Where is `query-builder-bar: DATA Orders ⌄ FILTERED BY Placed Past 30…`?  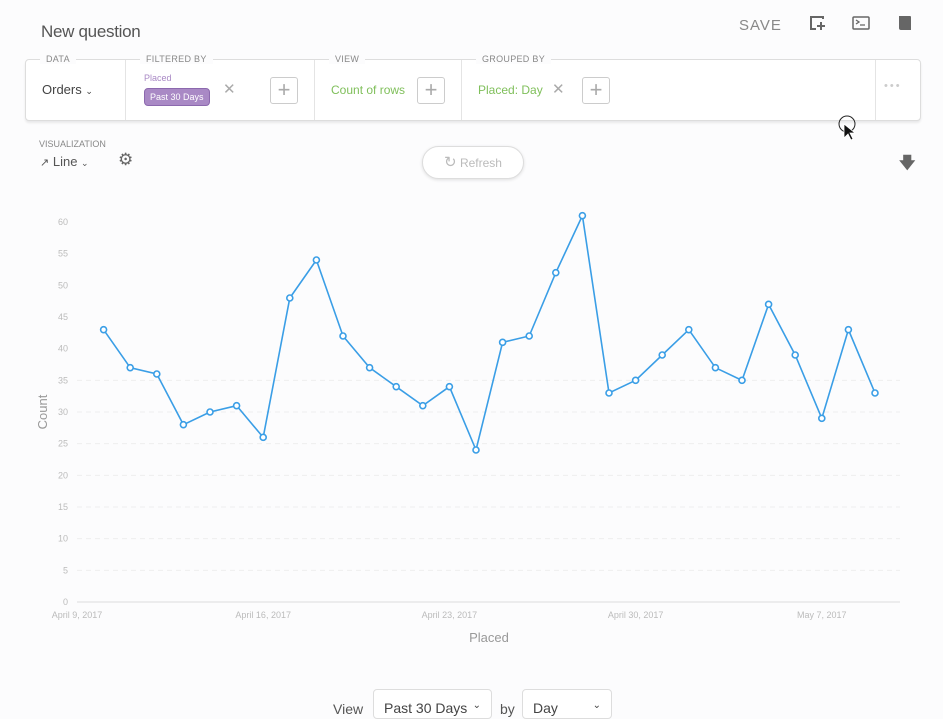 query-builder-bar: DATA Orders ⌄ FILTERED BY Placed Past 30… is located at coordinates (473, 87).